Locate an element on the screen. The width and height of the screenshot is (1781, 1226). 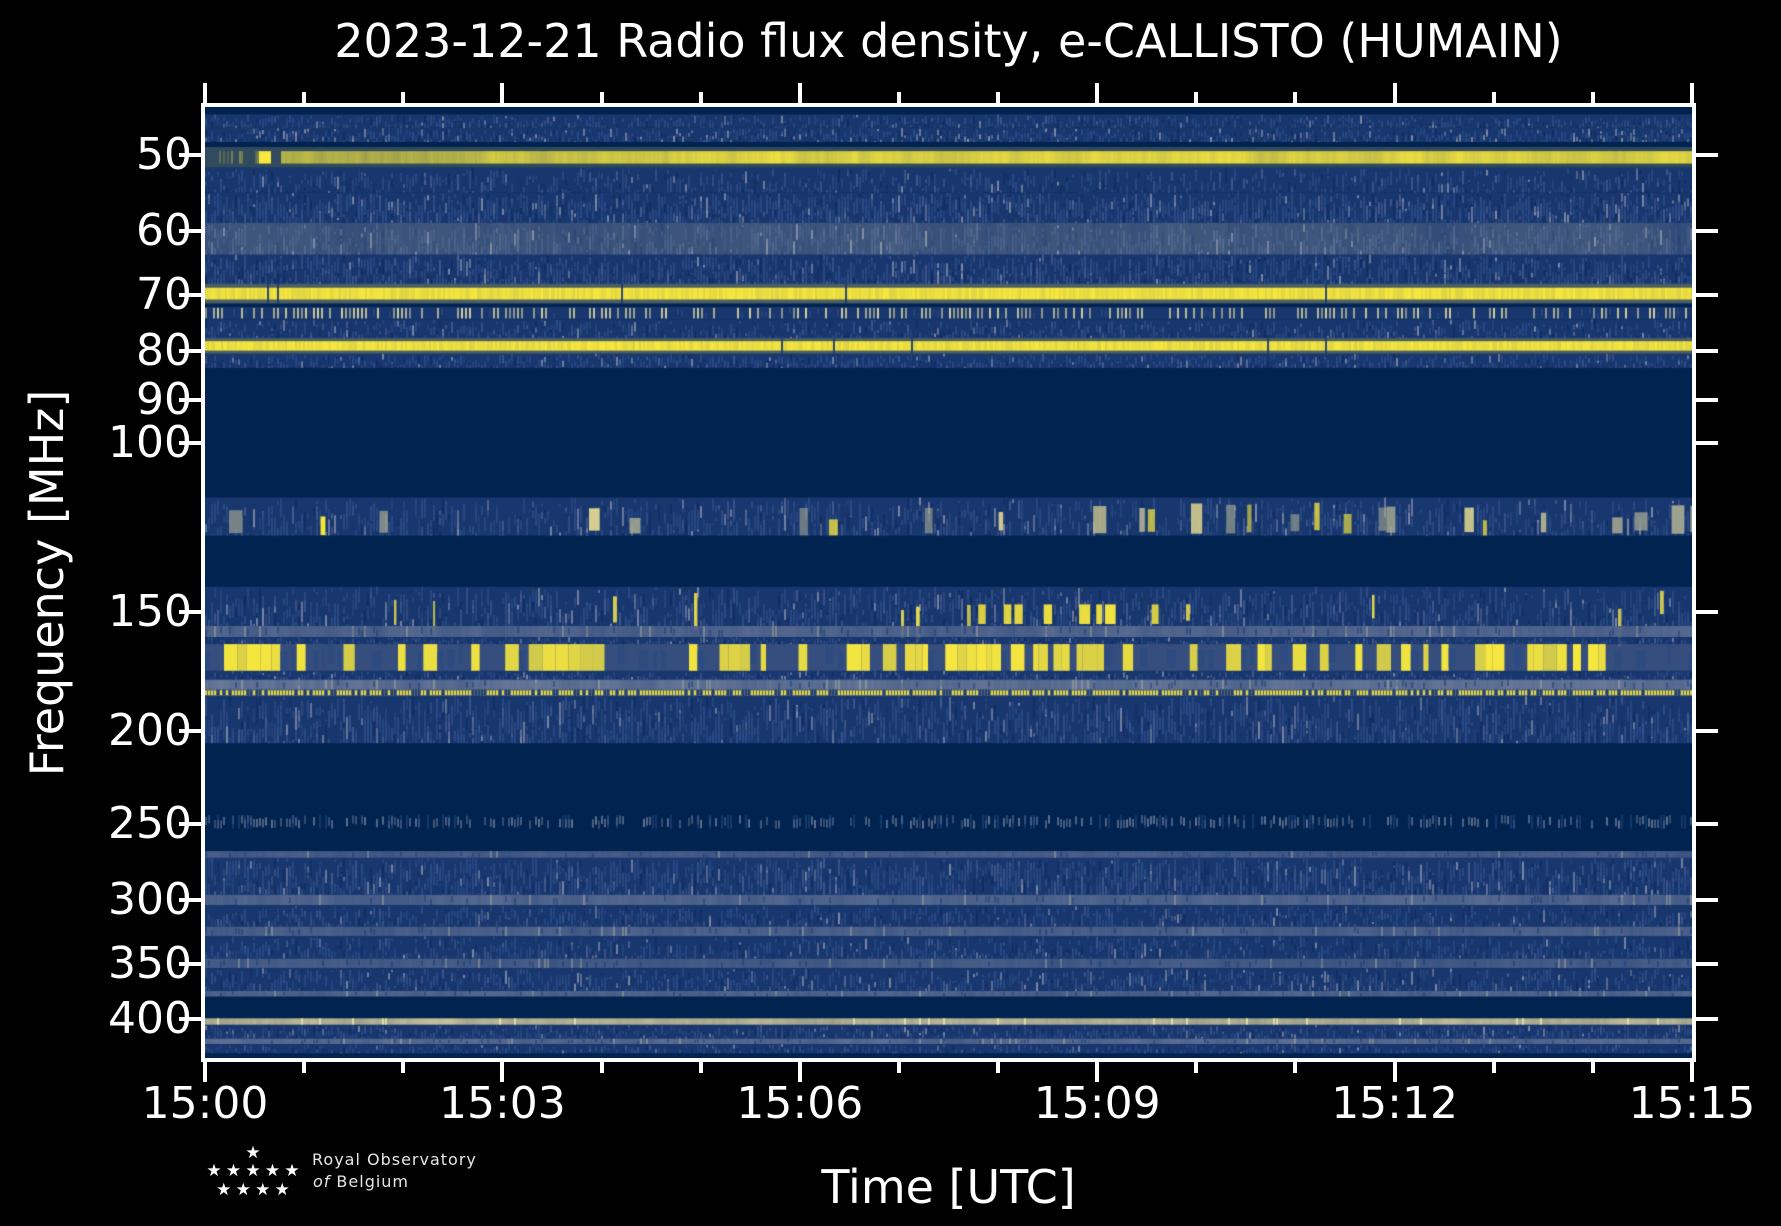
y-tick-label: 100 is located at coordinates (150, 443).